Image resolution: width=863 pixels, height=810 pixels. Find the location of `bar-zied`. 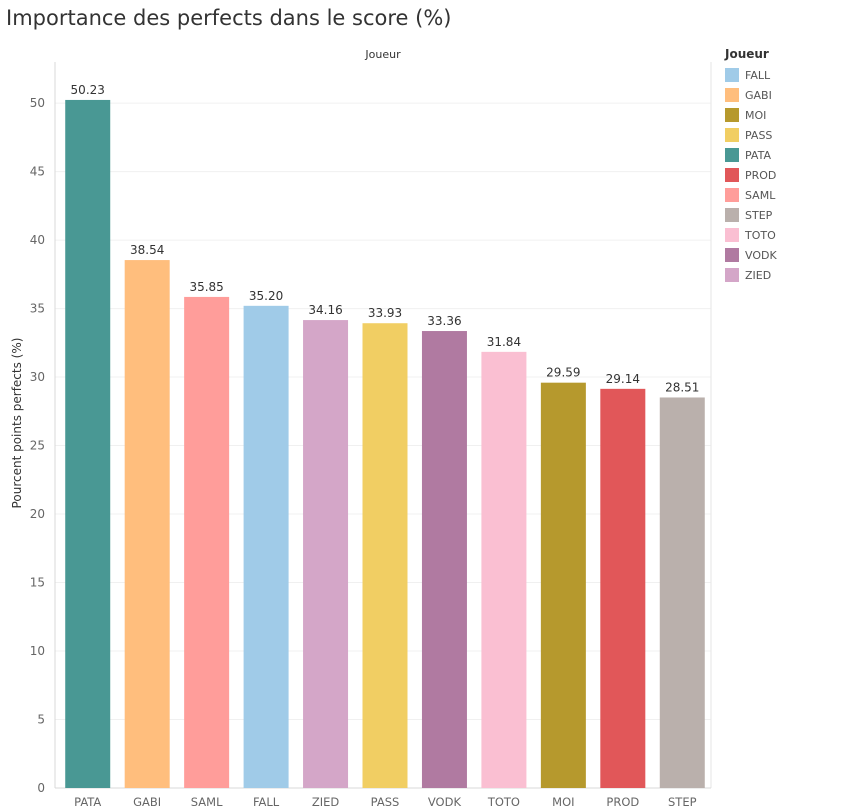

bar-zied is located at coordinates (326, 554).